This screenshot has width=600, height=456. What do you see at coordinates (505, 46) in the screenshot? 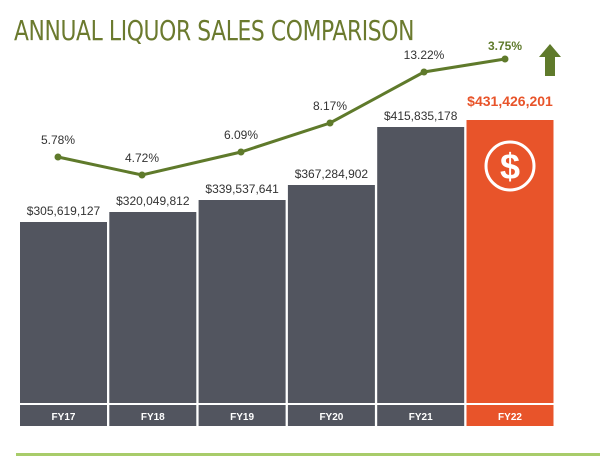
I see `growth-label: 3.75%` at bounding box center [505, 46].